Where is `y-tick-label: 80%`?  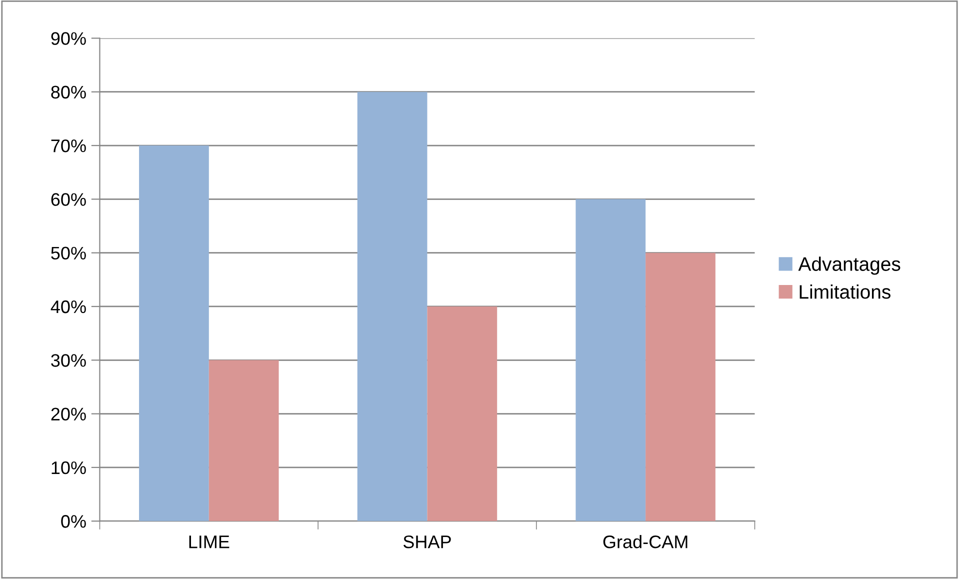
y-tick-label: 80% is located at coordinates (68, 92).